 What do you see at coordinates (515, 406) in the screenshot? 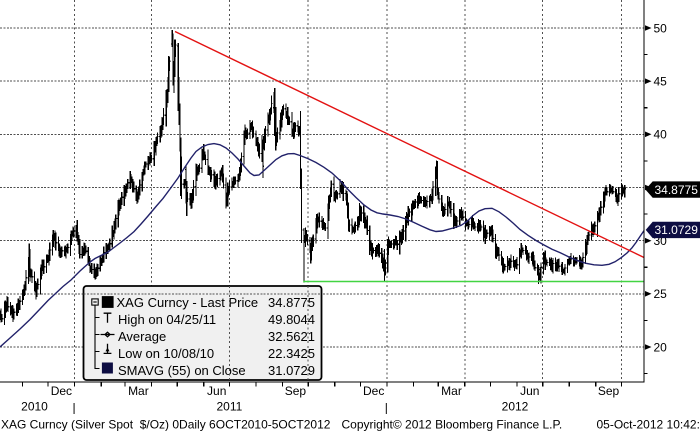
I see `svg-text: 2012` at bounding box center [515, 406].